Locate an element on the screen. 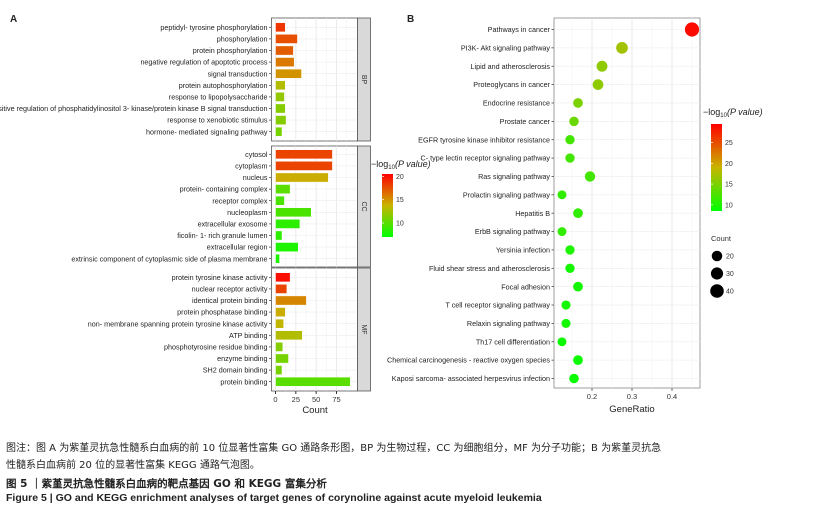  y-tick-label: protein phosphatase binding is located at coordinates (222, 312).